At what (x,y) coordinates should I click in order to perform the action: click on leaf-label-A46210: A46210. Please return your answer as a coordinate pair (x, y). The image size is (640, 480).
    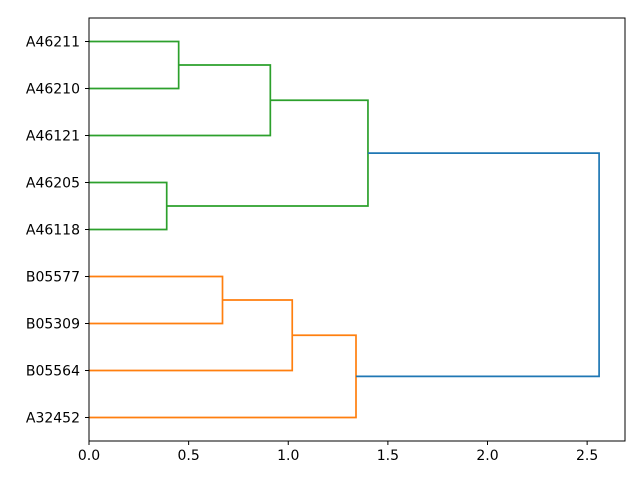
    Looking at the image, I should click on (53, 90).